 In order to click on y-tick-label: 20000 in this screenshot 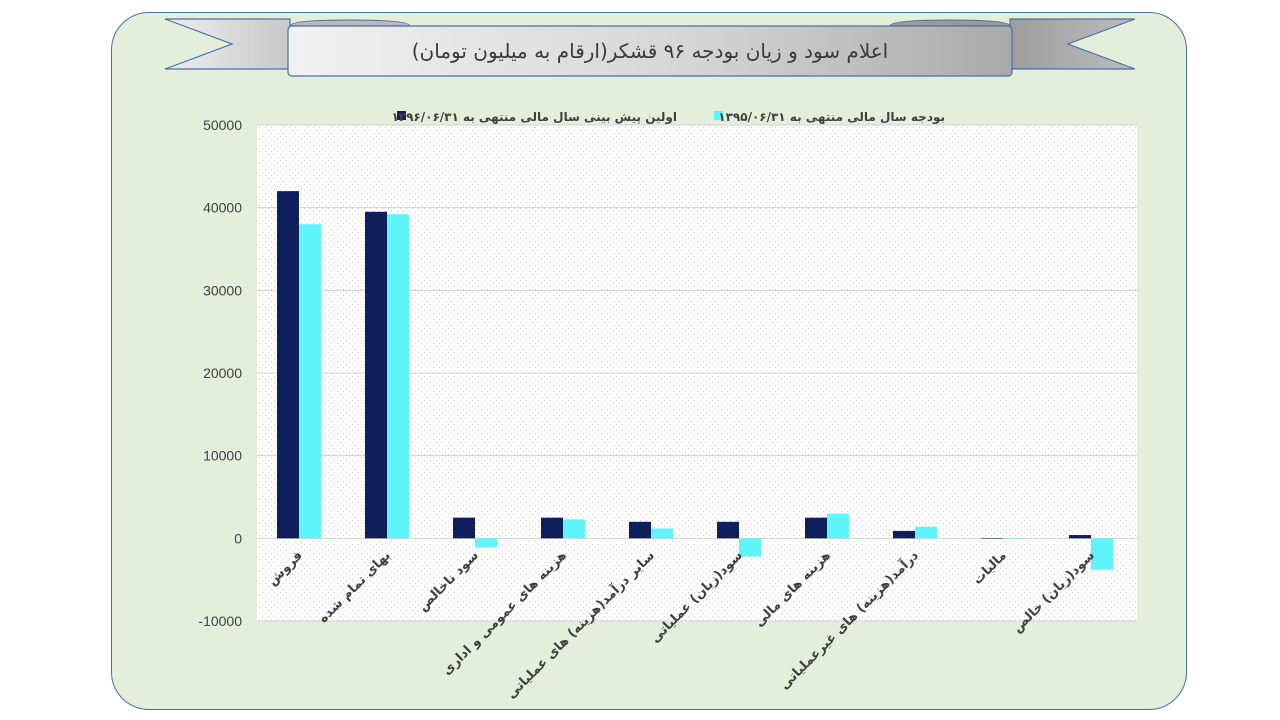, I will do `click(222, 373)`.